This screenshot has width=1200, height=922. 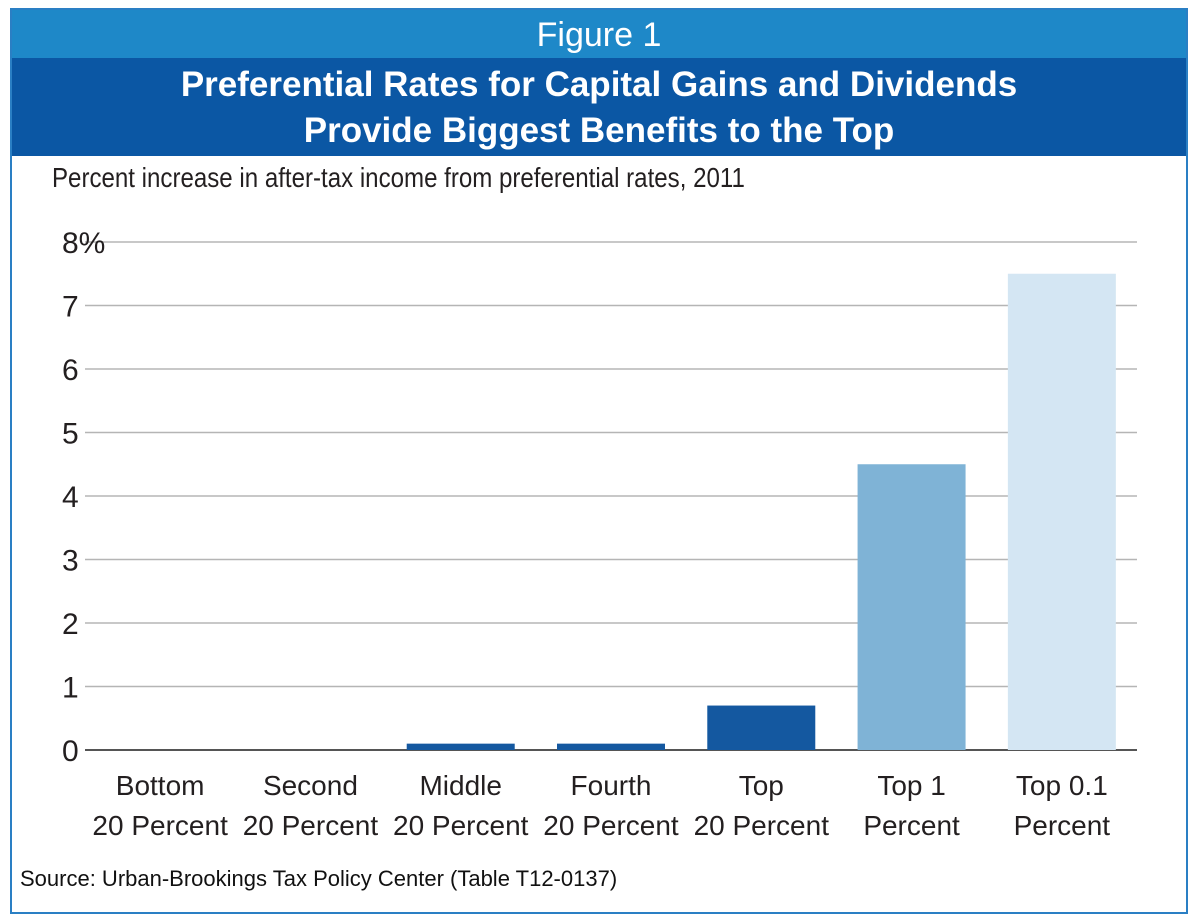 What do you see at coordinates (1062, 785) in the screenshot?
I see `x-tick-label: Top 0.1` at bounding box center [1062, 785].